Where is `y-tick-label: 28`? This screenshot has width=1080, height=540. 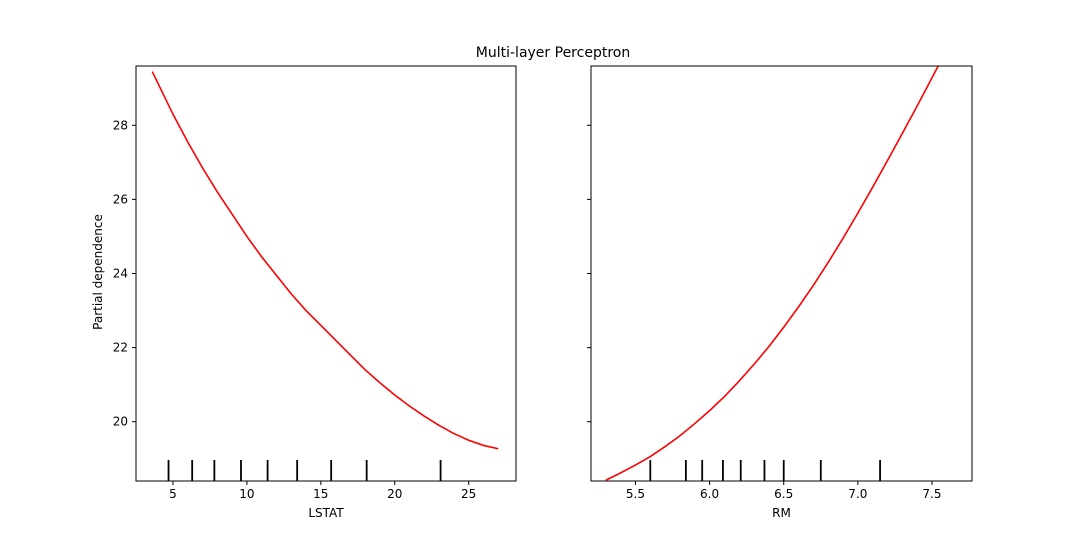
y-tick-label: 28 is located at coordinates (120, 125).